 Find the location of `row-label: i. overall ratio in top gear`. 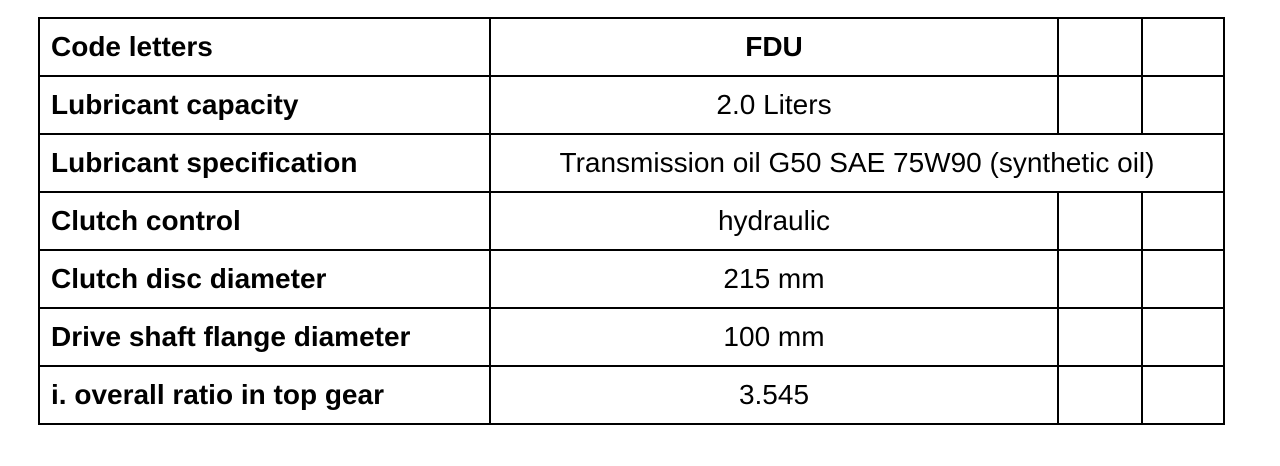

row-label: i. overall ratio in top gear is located at coordinates (264, 395).